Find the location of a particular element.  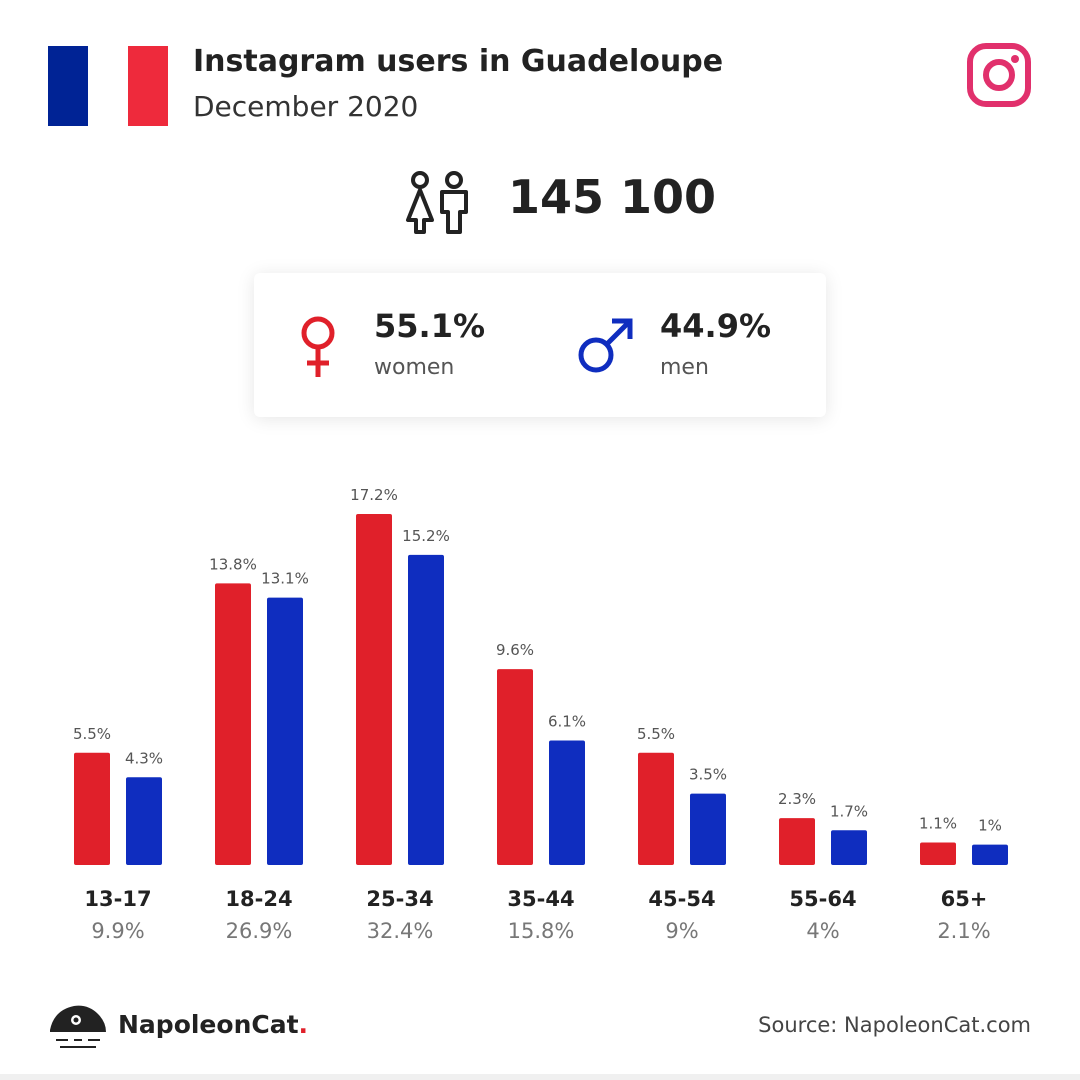

category-total-55-64: 4% is located at coordinates (822, 931).